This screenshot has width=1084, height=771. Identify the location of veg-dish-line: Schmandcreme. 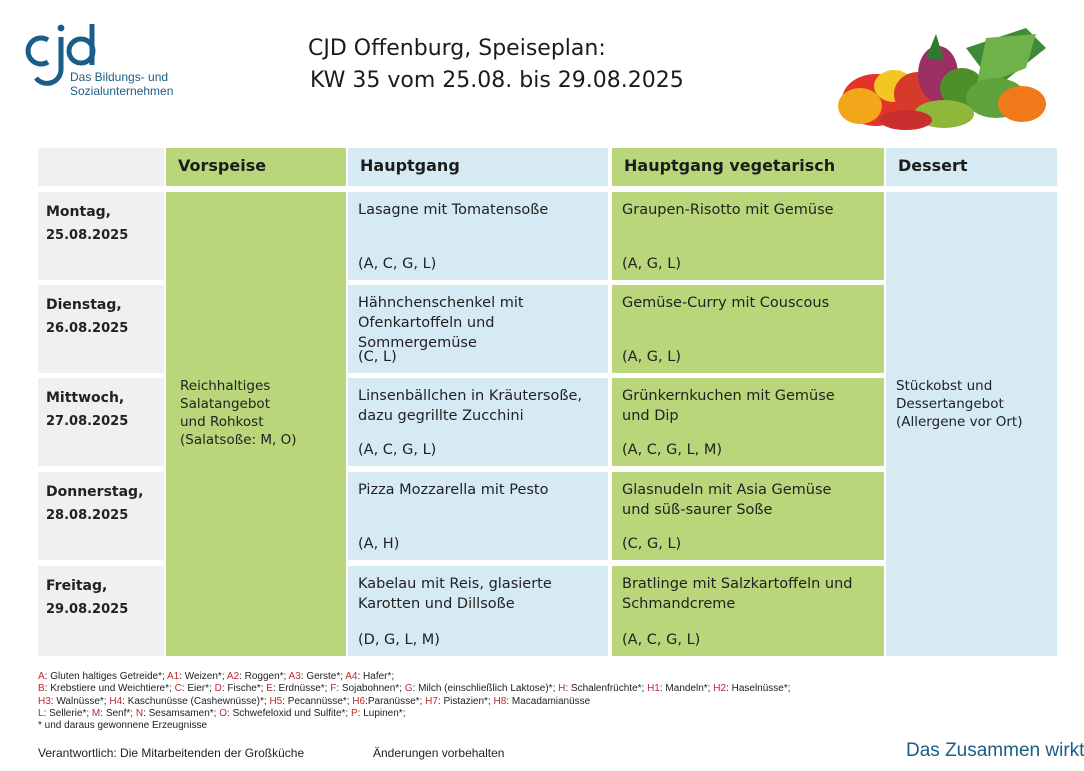
(679, 604).